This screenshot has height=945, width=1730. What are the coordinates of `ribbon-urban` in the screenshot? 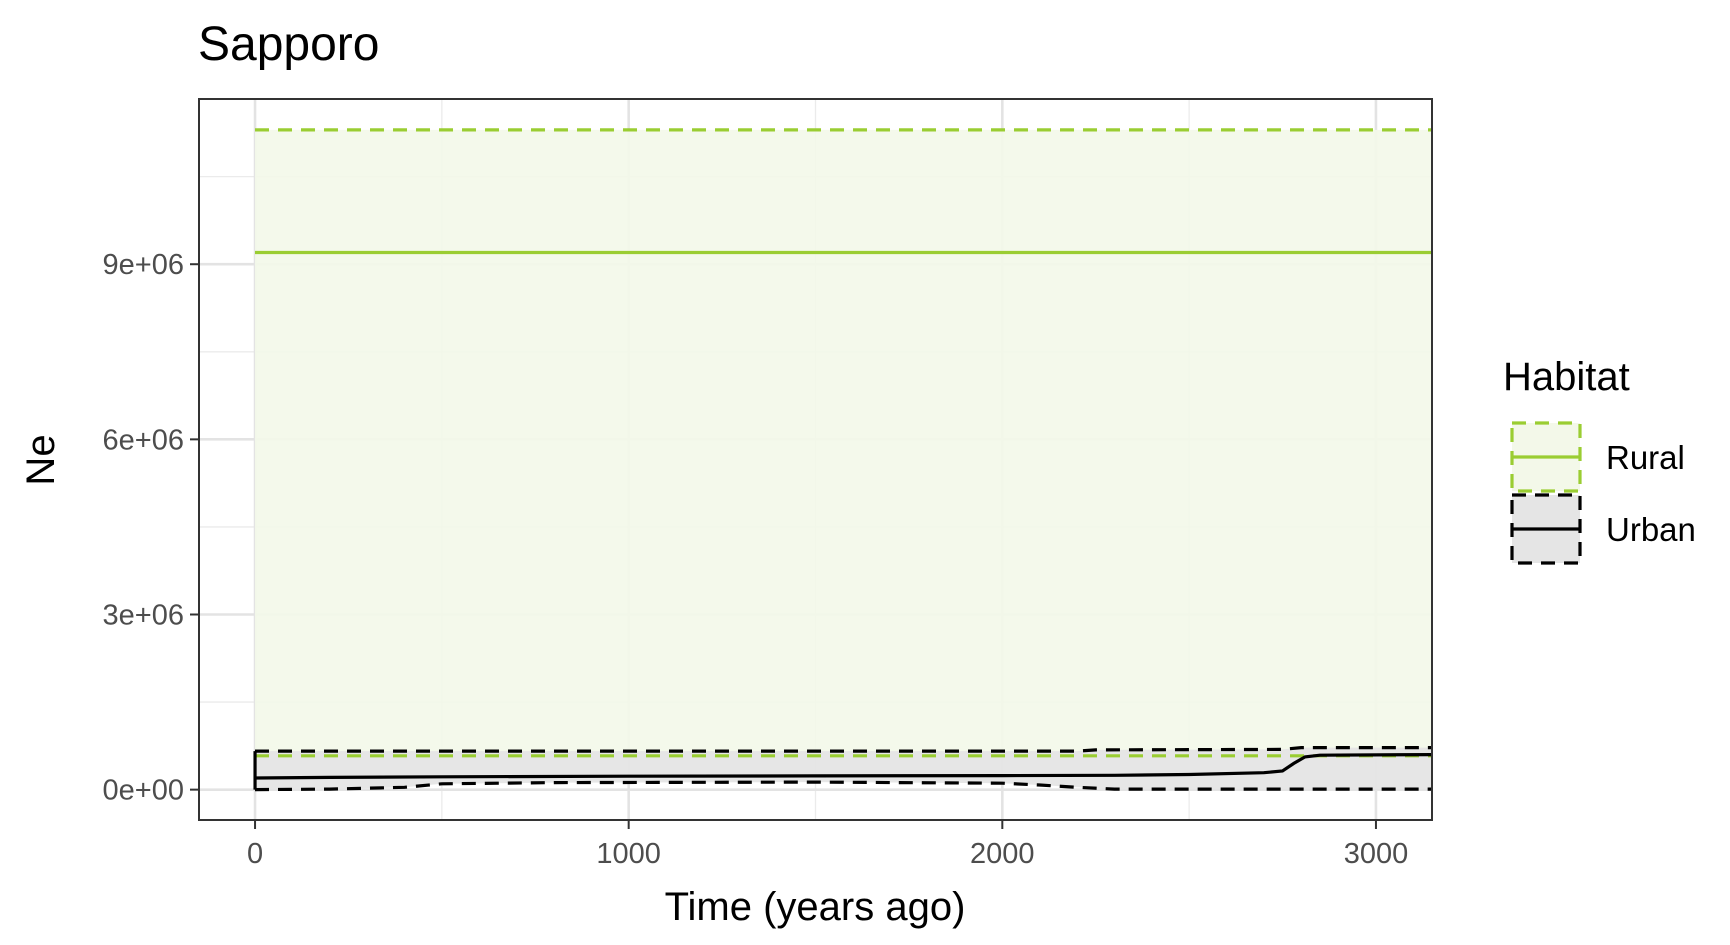 It's located at (843, 768).